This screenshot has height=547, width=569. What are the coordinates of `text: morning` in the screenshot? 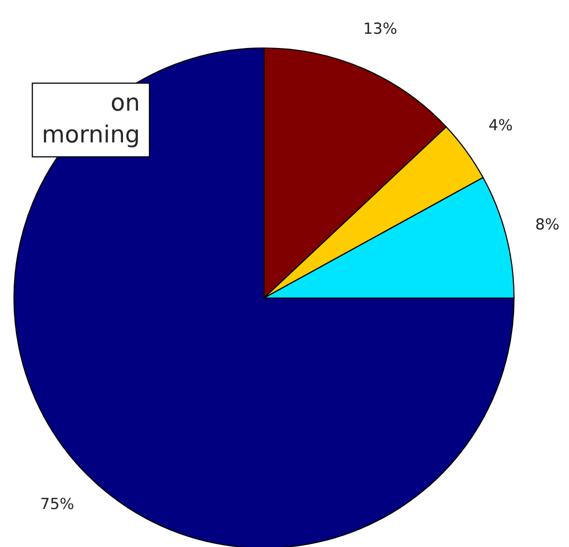 It's located at (91, 136).